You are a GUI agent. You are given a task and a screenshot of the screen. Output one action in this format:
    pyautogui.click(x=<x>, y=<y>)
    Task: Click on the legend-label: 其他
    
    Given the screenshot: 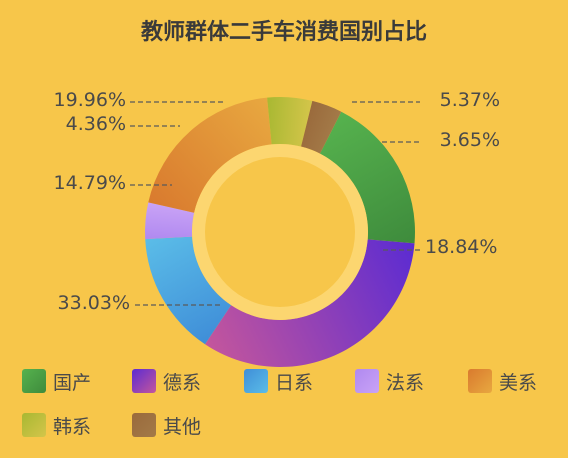 What is the action you would take?
    pyautogui.click(x=182, y=426)
    